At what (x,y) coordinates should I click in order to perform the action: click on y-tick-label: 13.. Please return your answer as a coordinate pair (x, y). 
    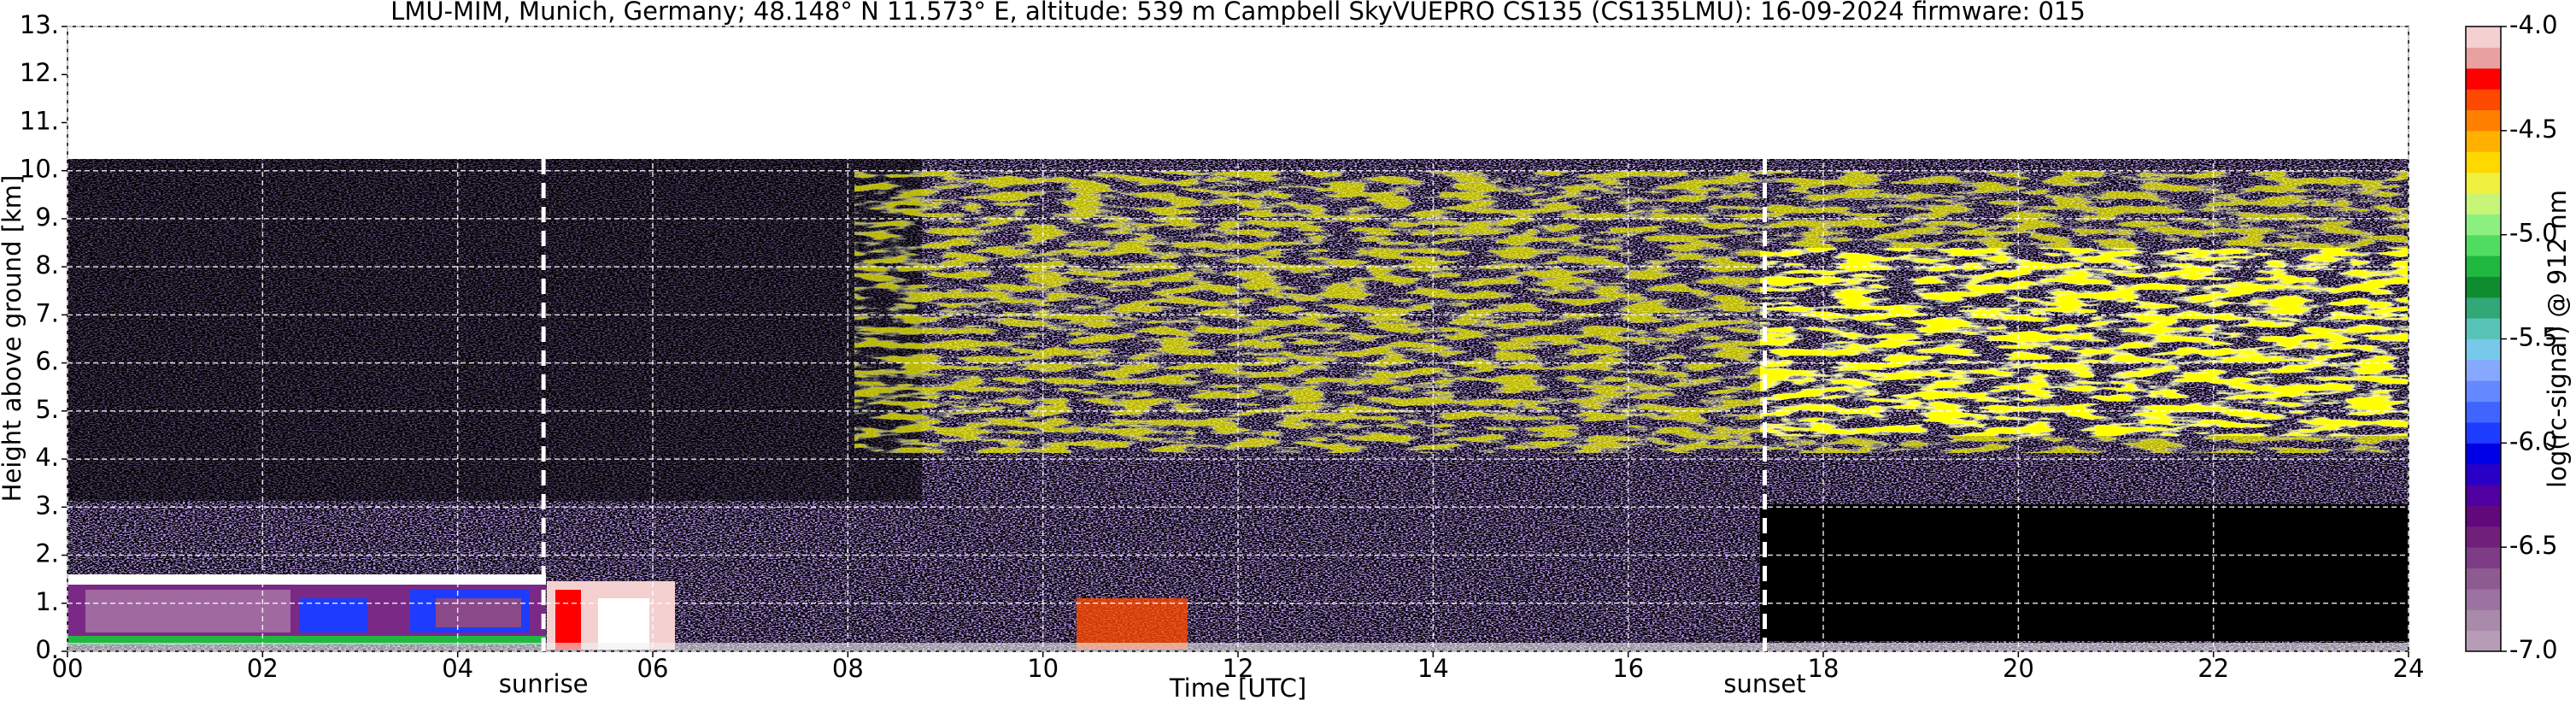
    Looking at the image, I should click on (39, 24).